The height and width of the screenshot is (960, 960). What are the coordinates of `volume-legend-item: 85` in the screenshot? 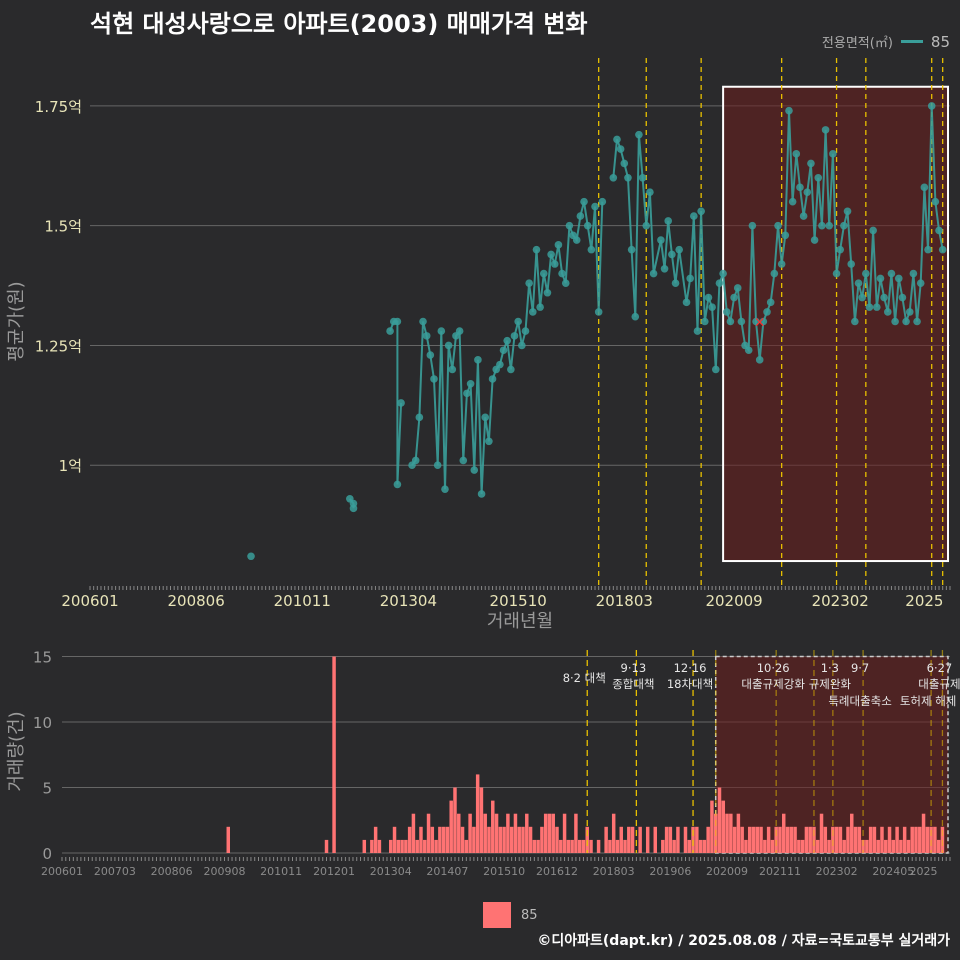 It's located at (529, 915).